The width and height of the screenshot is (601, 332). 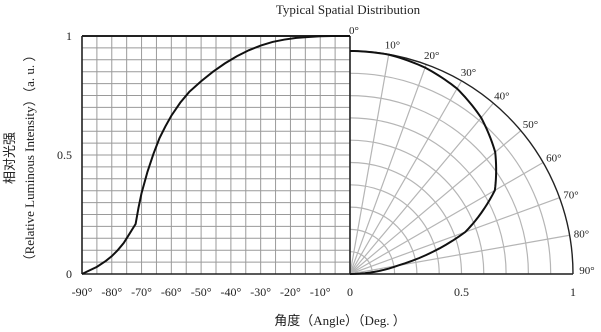 I want to click on x-tick-label: -30°, so click(x=260, y=292).